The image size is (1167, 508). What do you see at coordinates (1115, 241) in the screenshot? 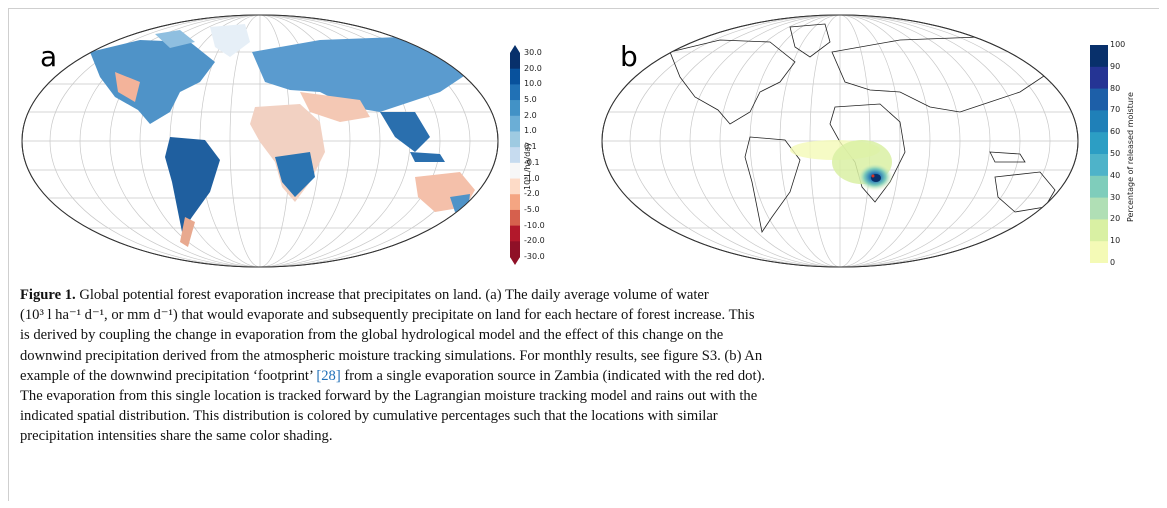
I see `colorbar-b-tick-label: 10` at bounding box center [1115, 241].